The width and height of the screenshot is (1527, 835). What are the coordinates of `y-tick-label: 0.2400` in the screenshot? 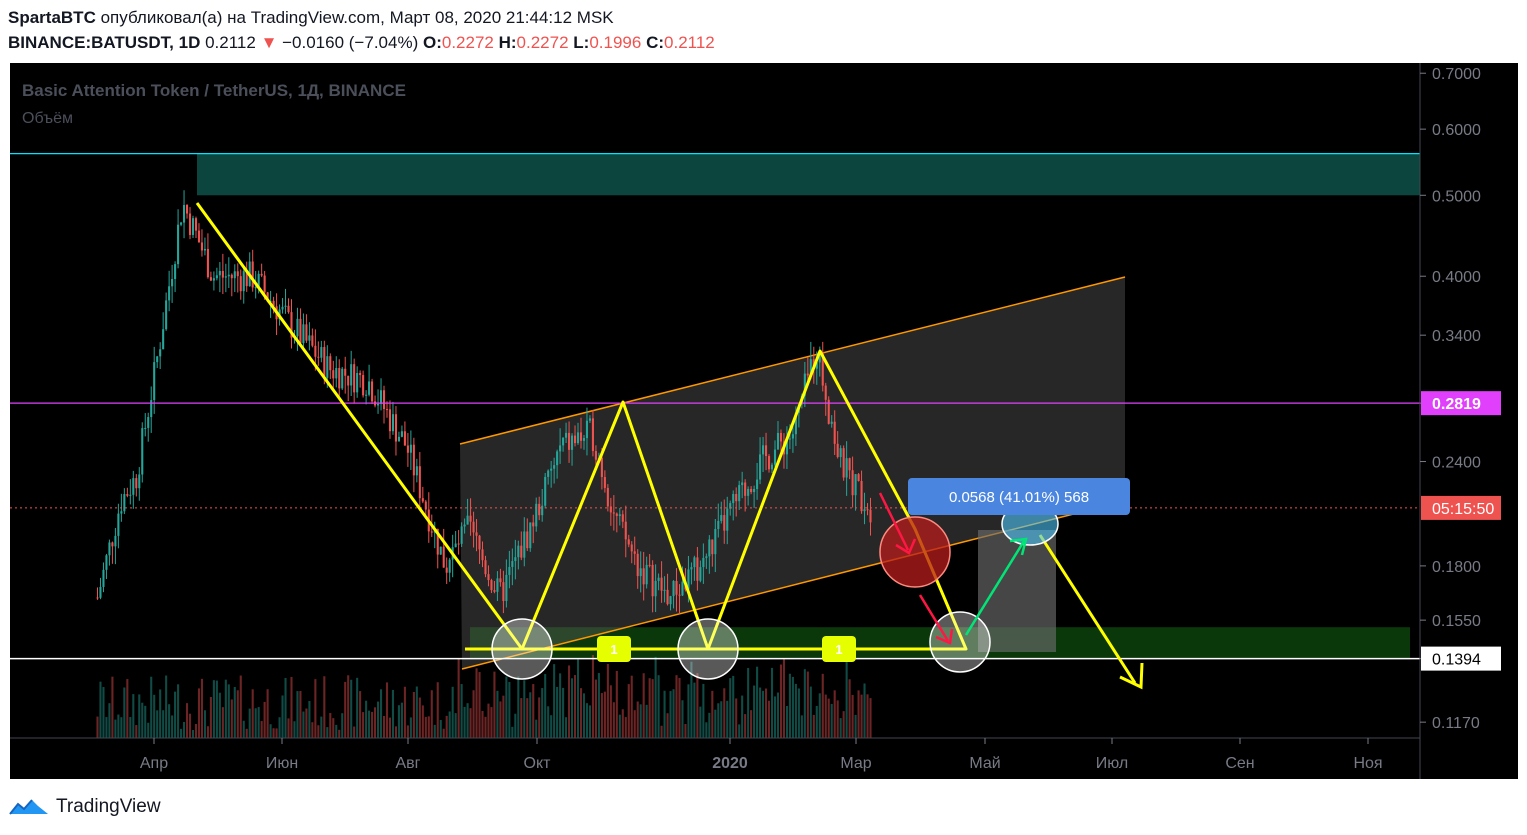 It's located at (1456, 463).